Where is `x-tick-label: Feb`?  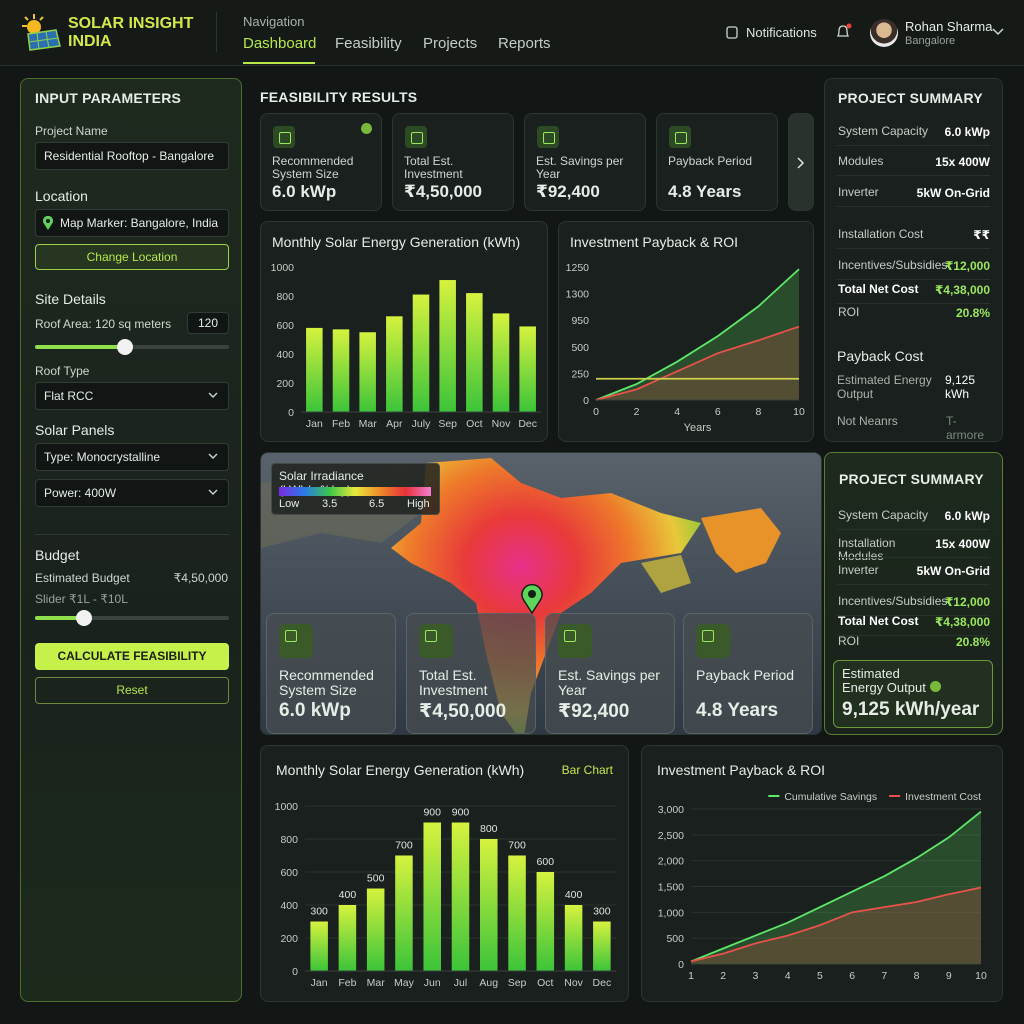
x-tick-label: Feb is located at coordinates (347, 983).